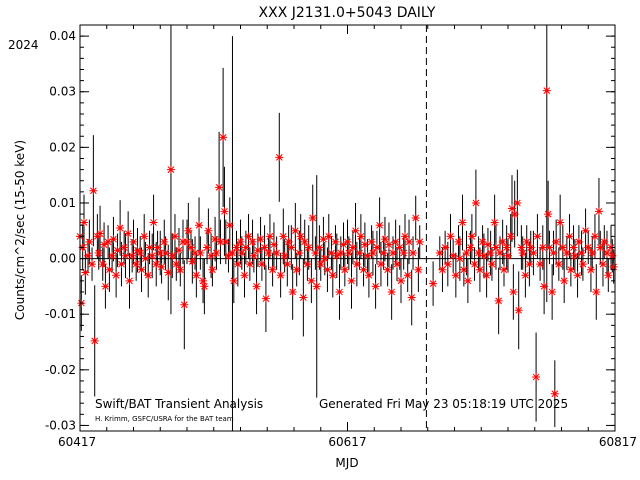 This screenshot has height=480, width=640. I want to click on y-tick-label: 0.04, so click(62, 36).